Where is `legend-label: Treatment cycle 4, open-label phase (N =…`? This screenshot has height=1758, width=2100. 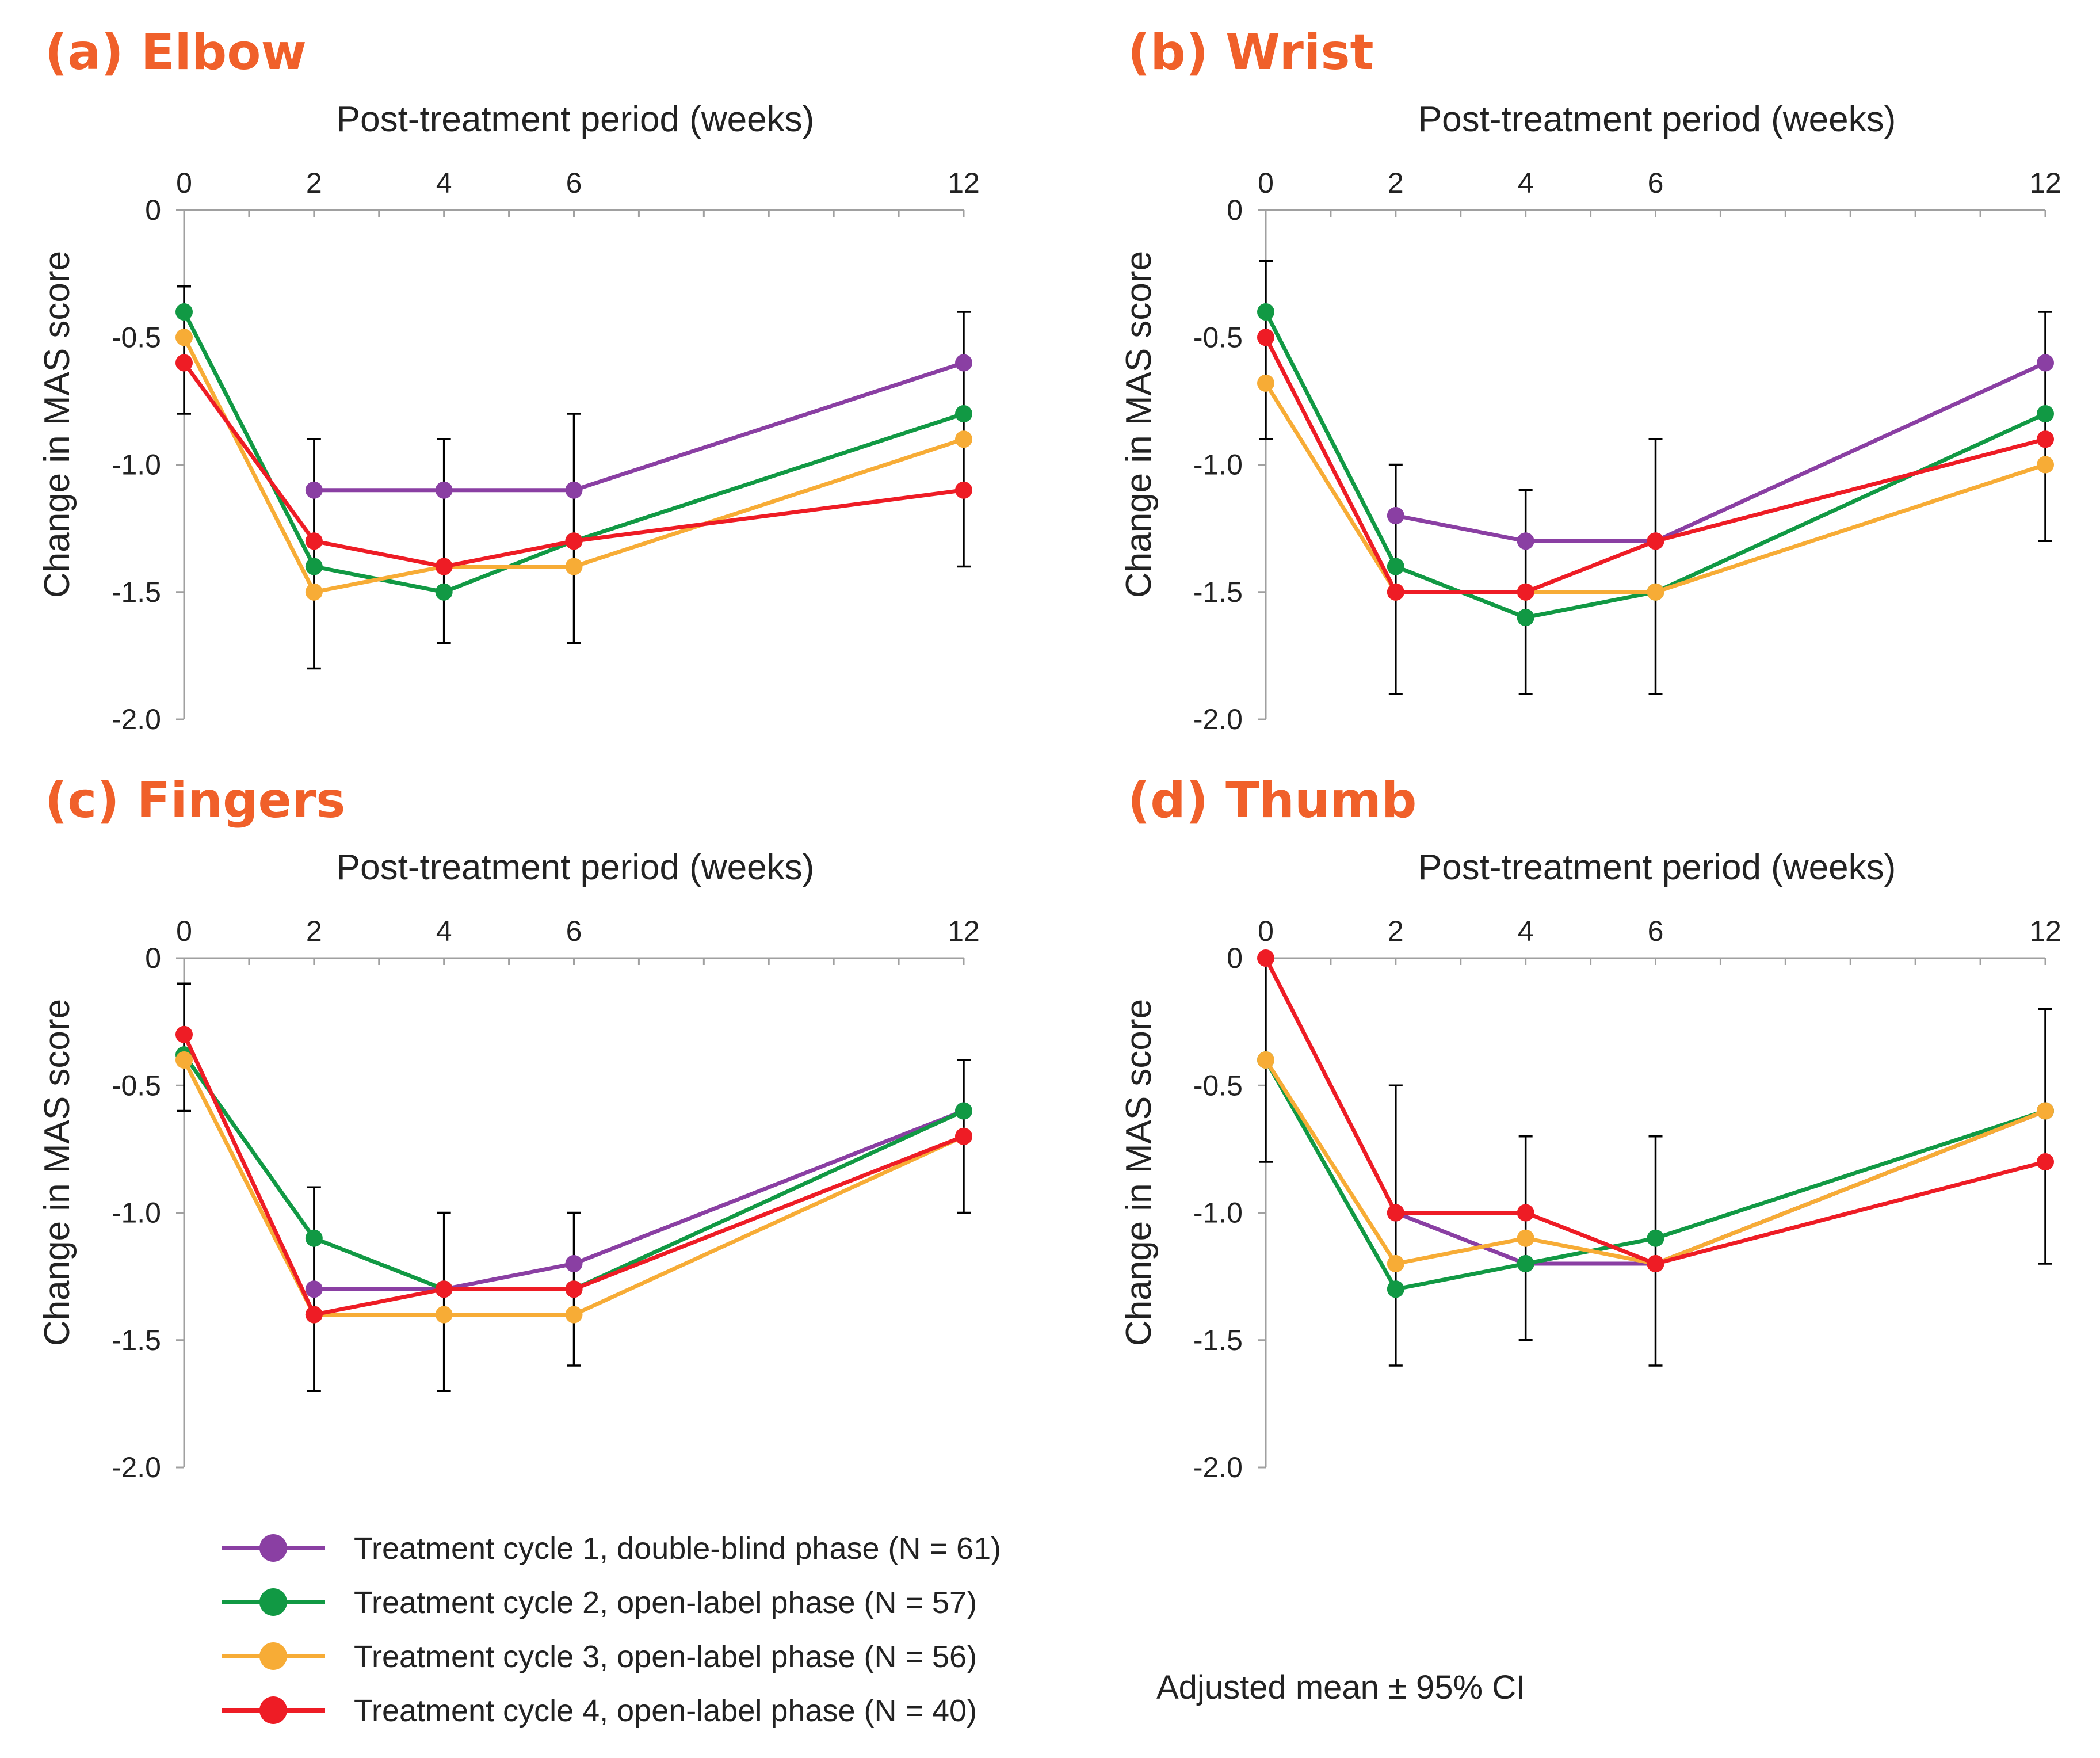 legend-label: Treatment cycle 4, open-label phase (N =… is located at coordinates (665, 1711).